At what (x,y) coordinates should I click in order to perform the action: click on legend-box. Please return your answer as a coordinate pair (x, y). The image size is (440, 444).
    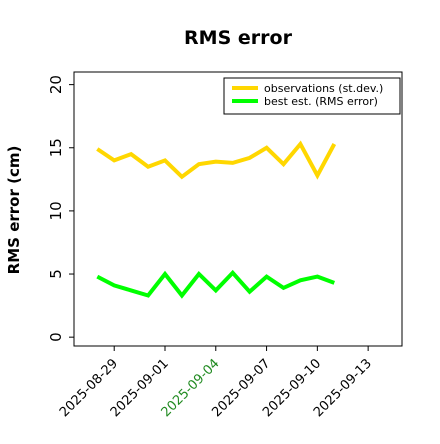
    Looking at the image, I should click on (312, 96).